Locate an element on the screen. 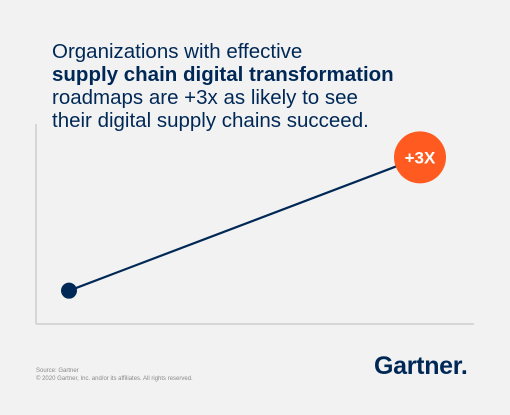 This screenshot has width=510, height=415. gartner-logo: Gartner. is located at coordinates (421, 366).